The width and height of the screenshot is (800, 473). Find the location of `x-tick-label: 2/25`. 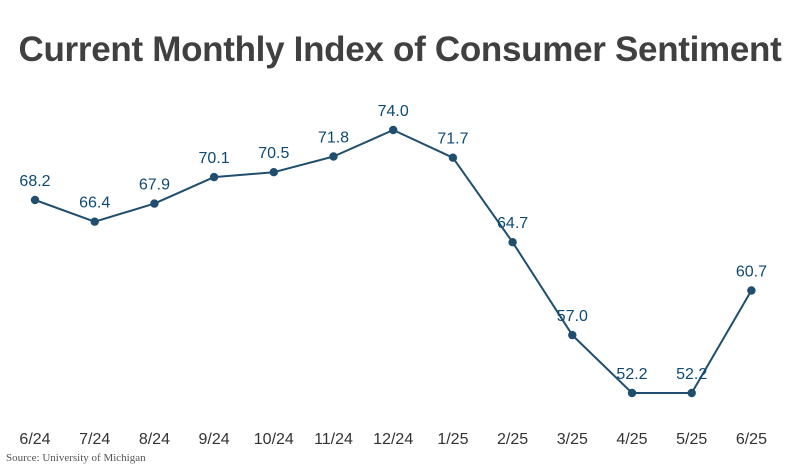

x-tick-label: 2/25 is located at coordinates (512, 439).